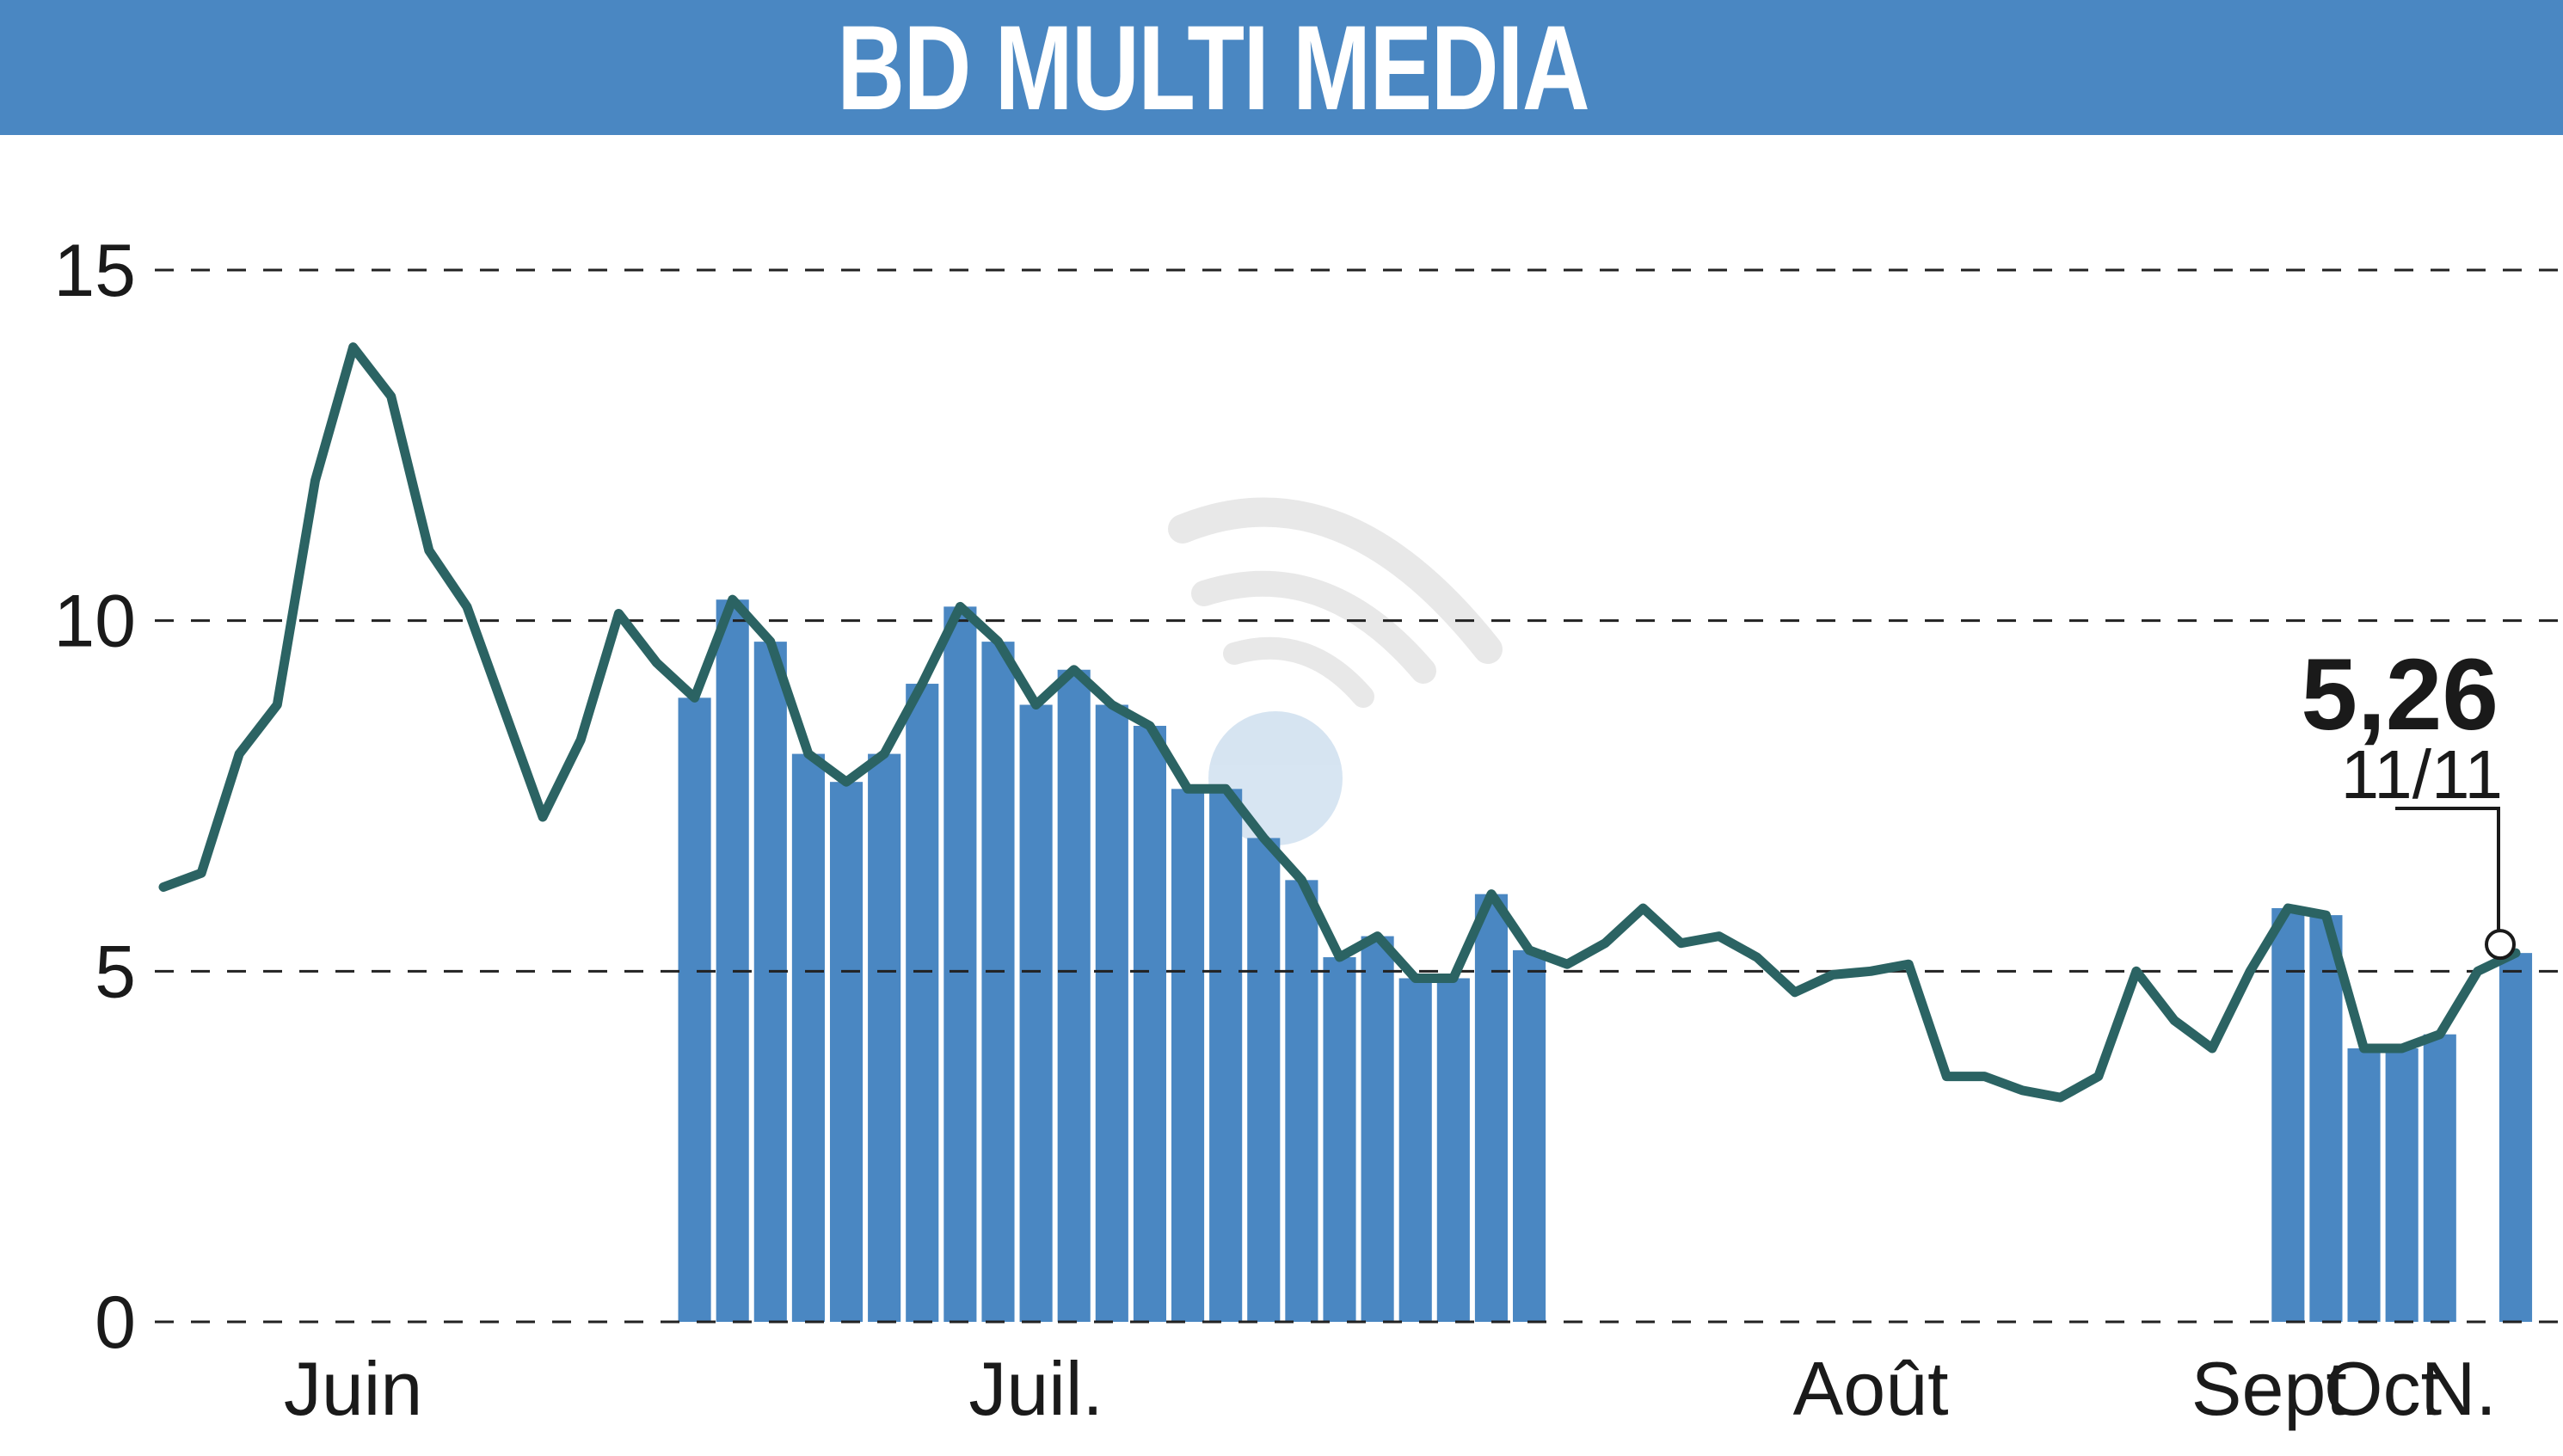 This screenshot has height=1456, width=2563. What do you see at coordinates (2269, 1388) in the screenshot?
I see `x-tick-label: Sept` at bounding box center [2269, 1388].